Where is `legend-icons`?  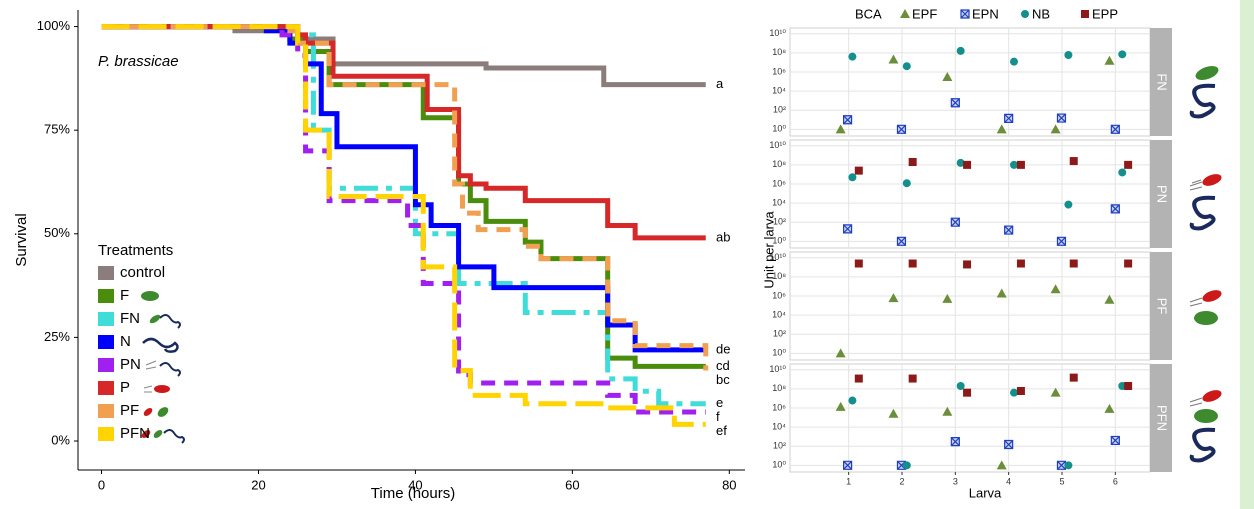 legend-icons is located at coordinates (163, 367).